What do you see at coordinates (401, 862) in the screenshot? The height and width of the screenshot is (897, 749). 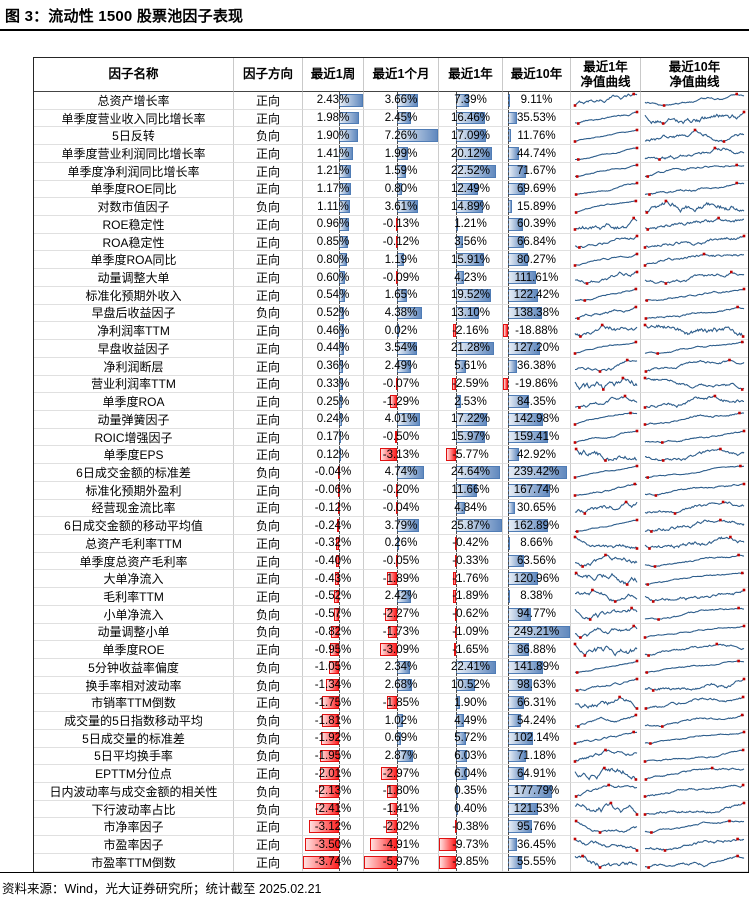 I see `return-value: -5.97%` at bounding box center [401, 862].